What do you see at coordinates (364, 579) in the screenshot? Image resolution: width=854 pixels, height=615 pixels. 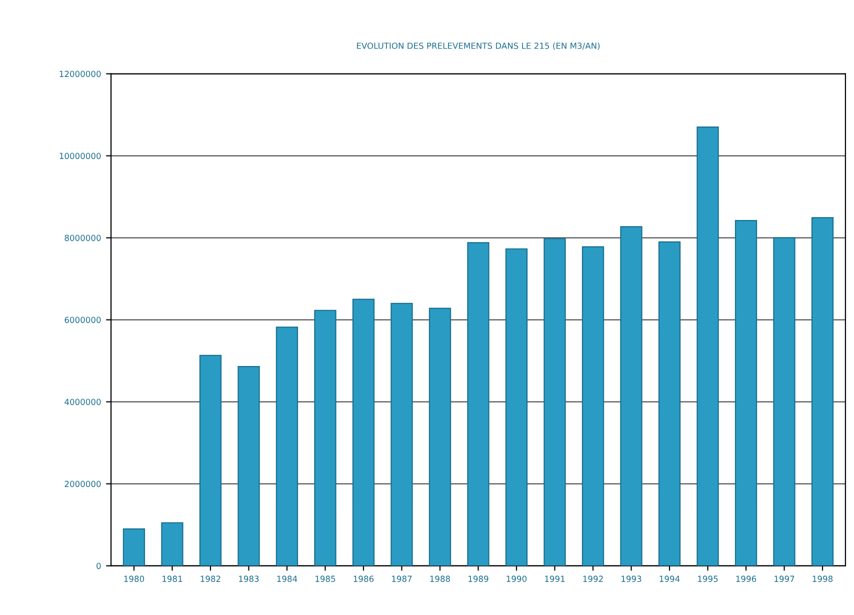 I see `x-tick-label: 1986` at bounding box center [364, 579].